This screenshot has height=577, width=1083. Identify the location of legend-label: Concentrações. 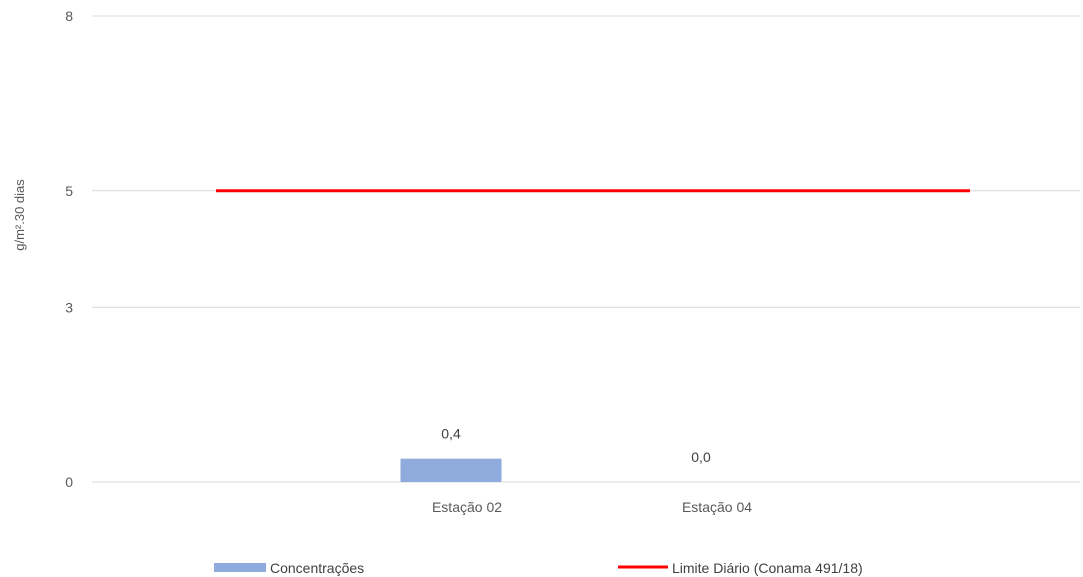
(317, 568).